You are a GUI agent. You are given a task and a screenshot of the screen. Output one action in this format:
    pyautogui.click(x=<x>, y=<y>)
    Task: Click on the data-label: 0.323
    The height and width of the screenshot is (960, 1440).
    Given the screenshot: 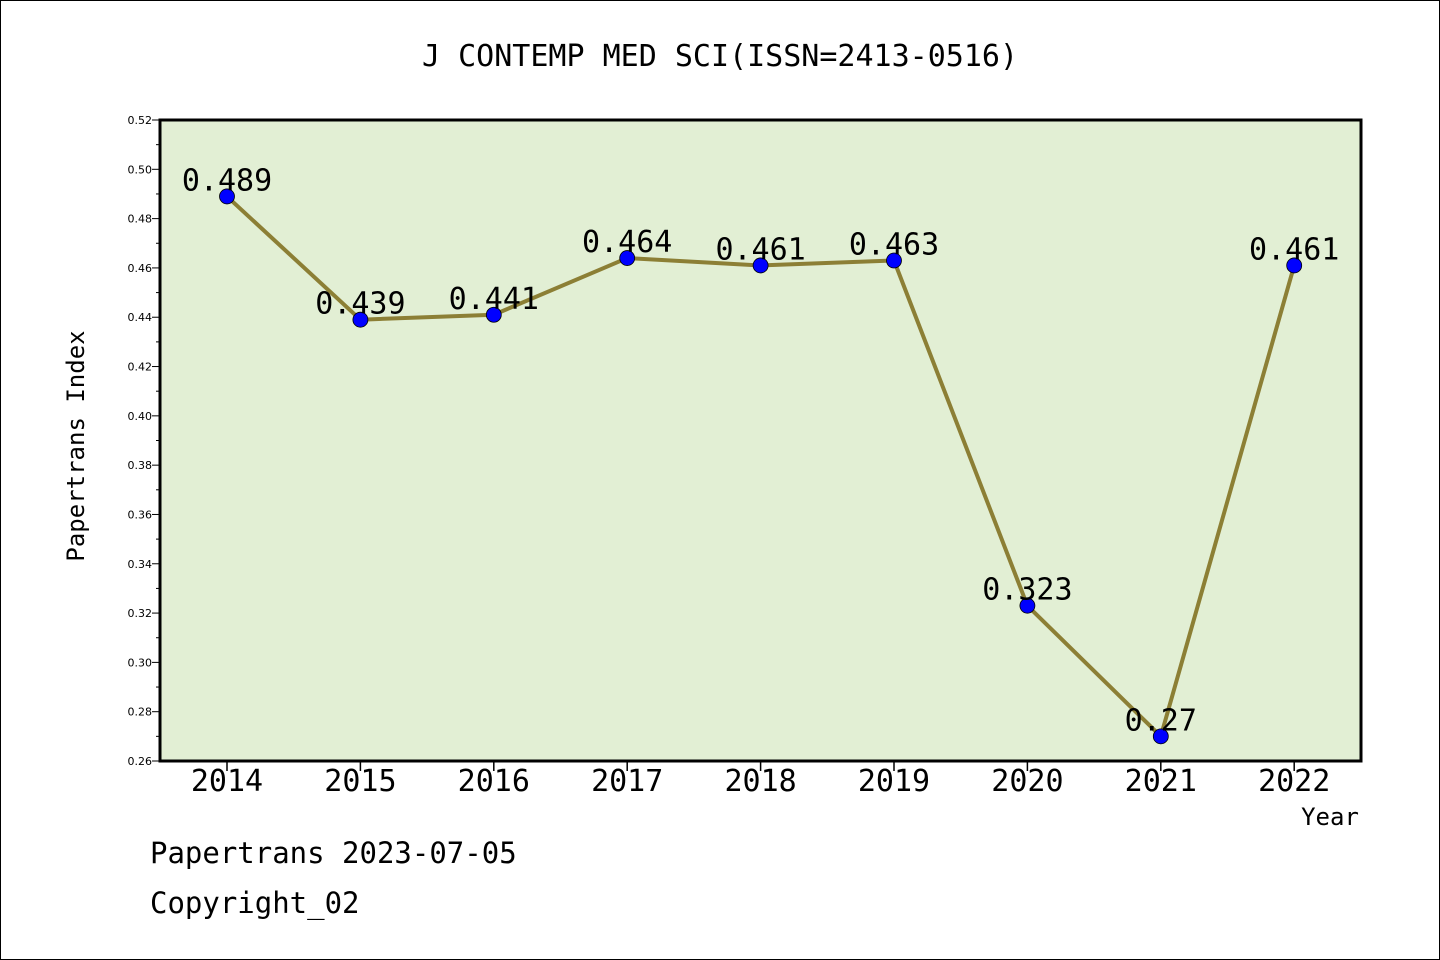 What is the action you would take?
    pyautogui.click(x=1027, y=590)
    